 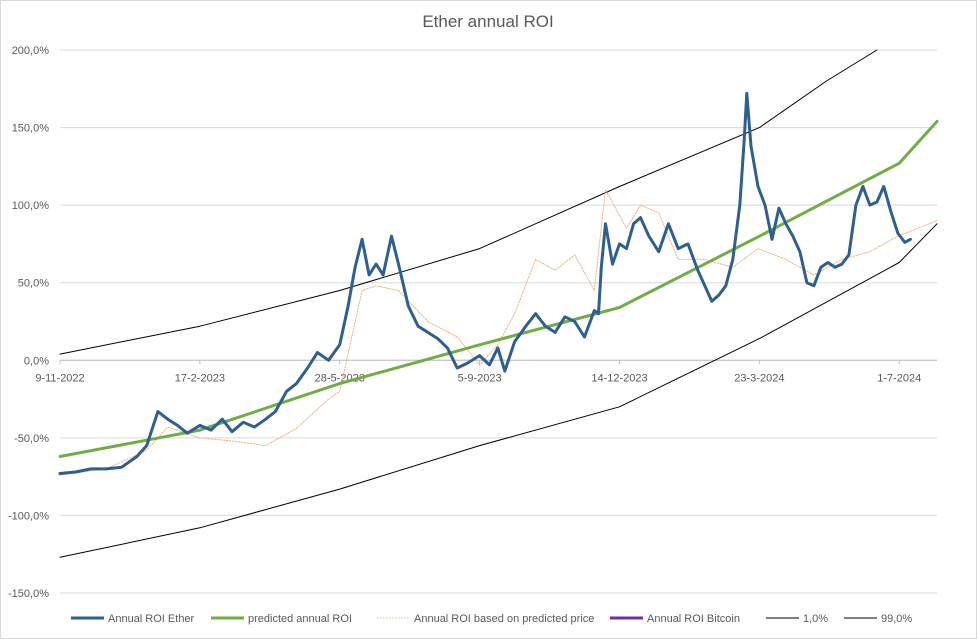 I want to click on y-tick-label: 0,0%, so click(x=36, y=361).